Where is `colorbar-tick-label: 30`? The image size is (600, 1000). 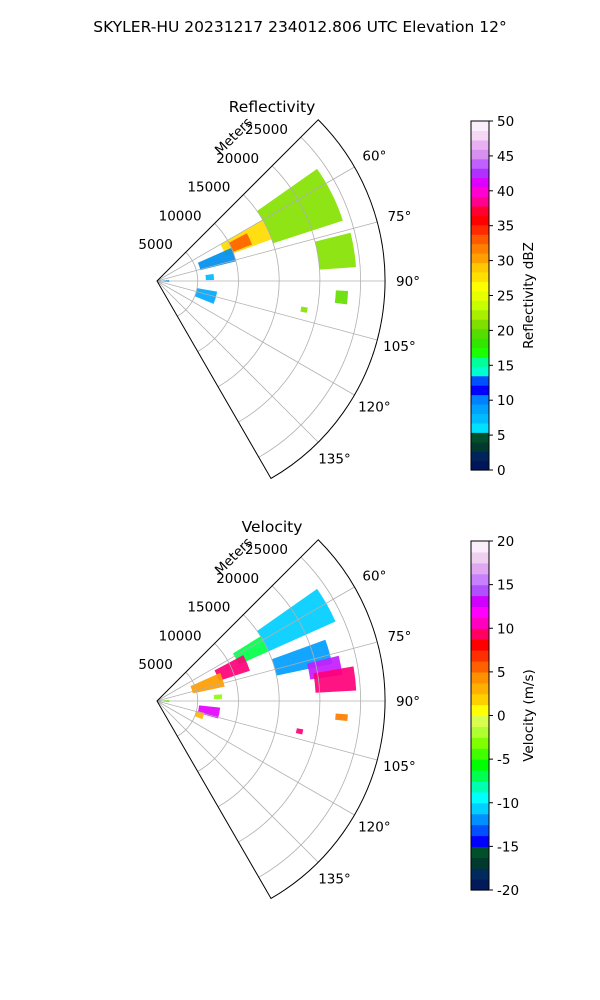
colorbar-tick-label: 30 is located at coordinates (505, 262).